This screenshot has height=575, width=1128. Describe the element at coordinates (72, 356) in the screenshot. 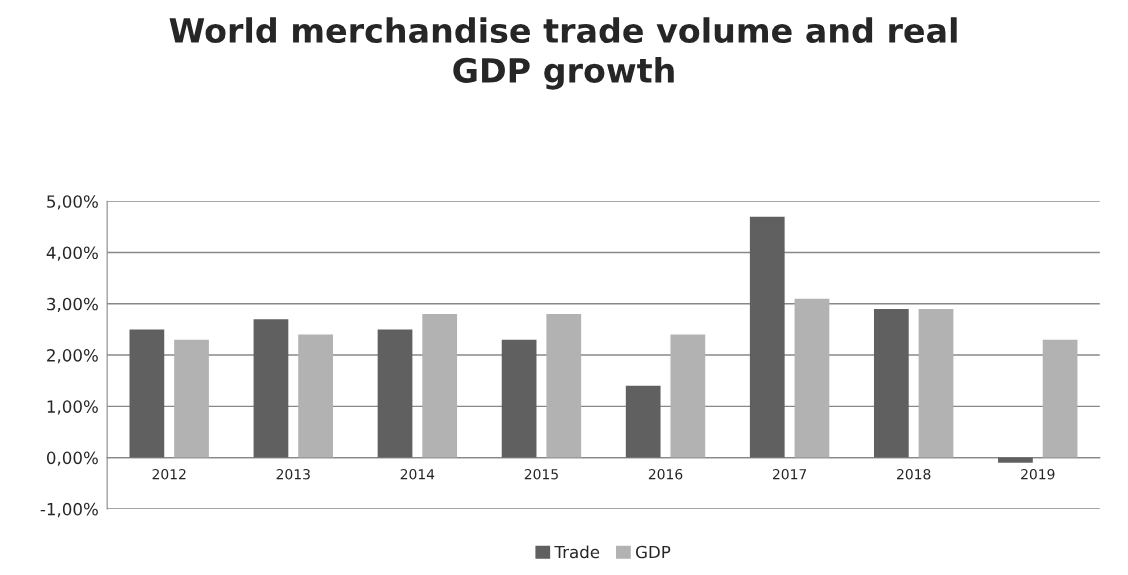

I see `y-tick-label: 2,00%` at that location.